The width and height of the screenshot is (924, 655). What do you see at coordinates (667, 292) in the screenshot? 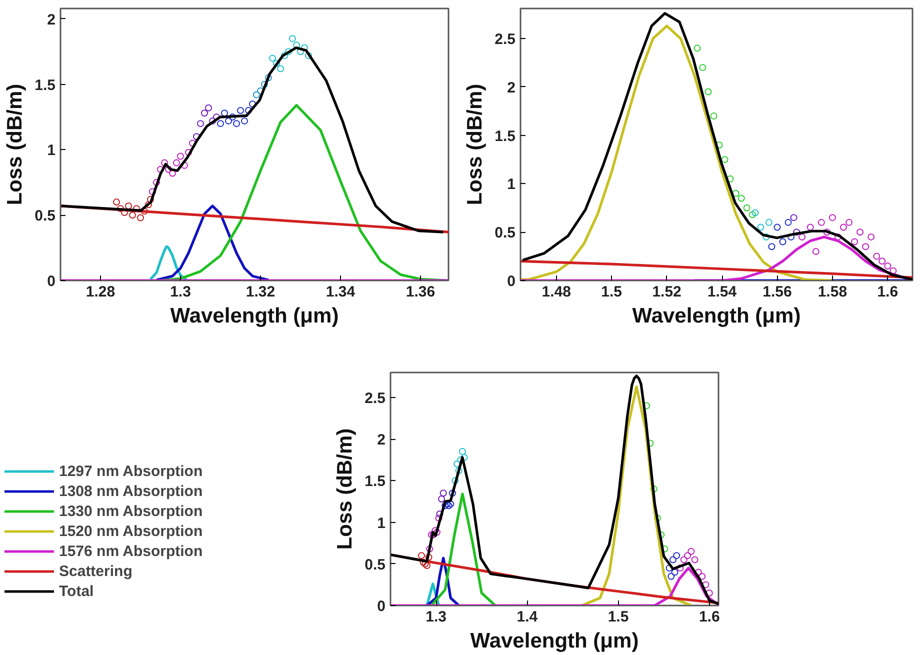
I see `x-tick-label: 1.52` at bounding box center [667, 292].